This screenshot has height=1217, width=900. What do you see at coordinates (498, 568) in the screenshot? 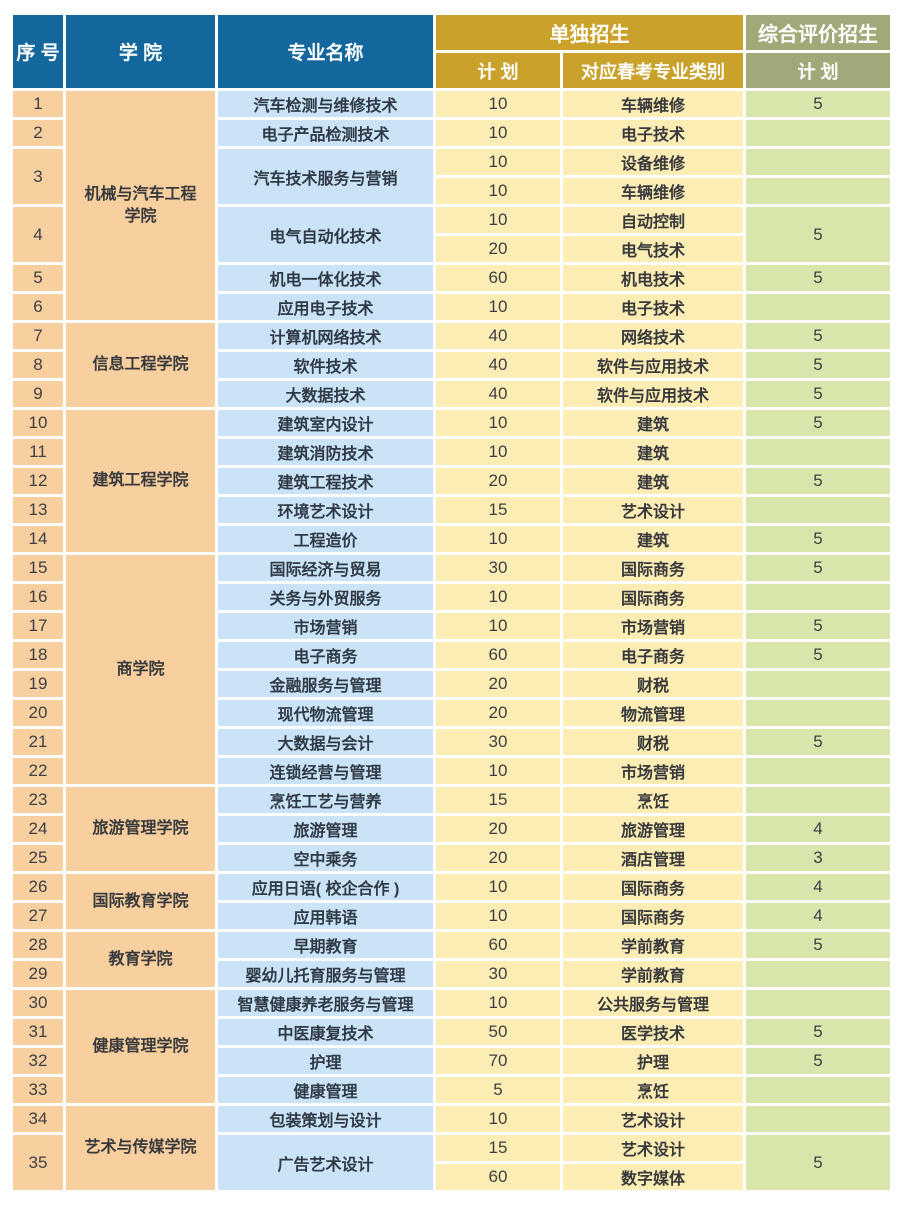
I see `plan-cell: 30` at bounding box center [498, 568].